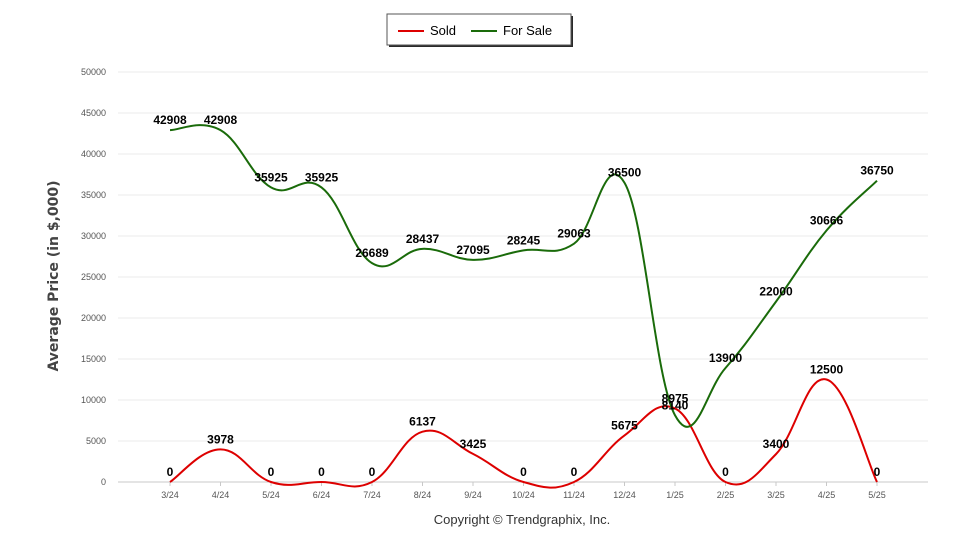  Describe the element at coordinates (220, 439) in the screenshot. I see `data-label: 3978` at that location.